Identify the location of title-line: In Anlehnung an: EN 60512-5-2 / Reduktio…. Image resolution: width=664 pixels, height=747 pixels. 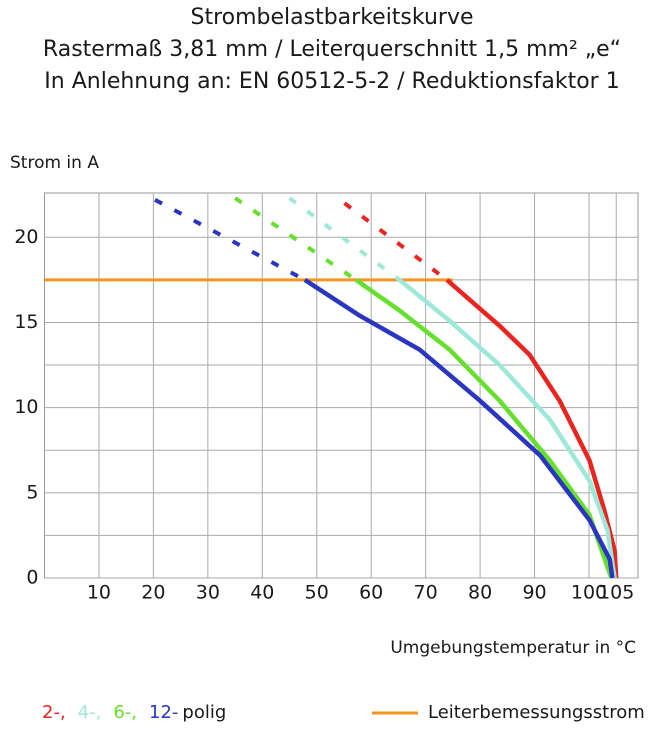
(331, 81).